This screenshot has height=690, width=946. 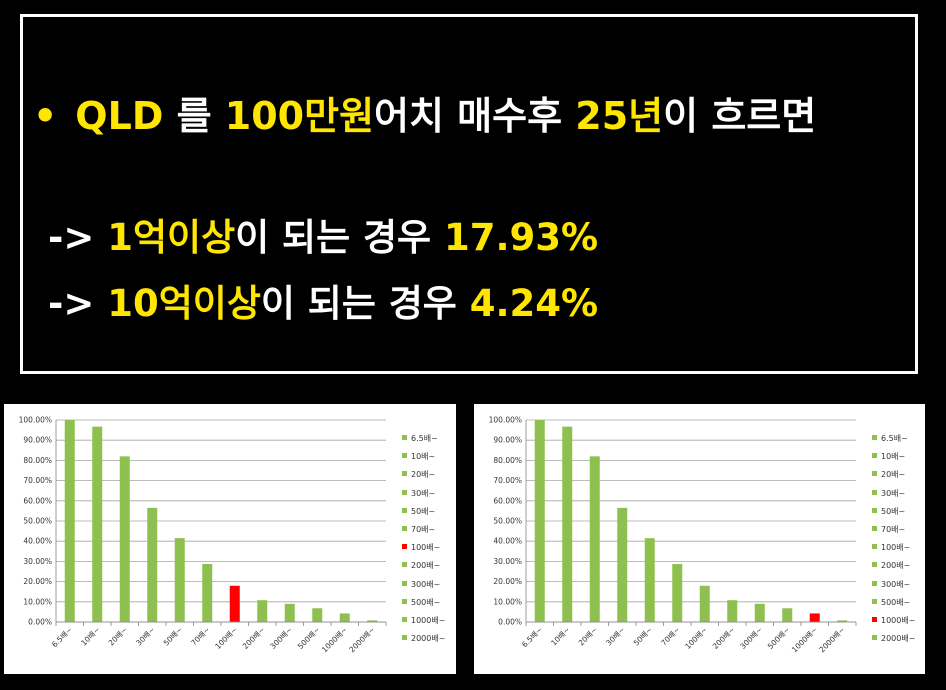 I want to click on x-tick-label: 10배~, so click(x=560, y=636).